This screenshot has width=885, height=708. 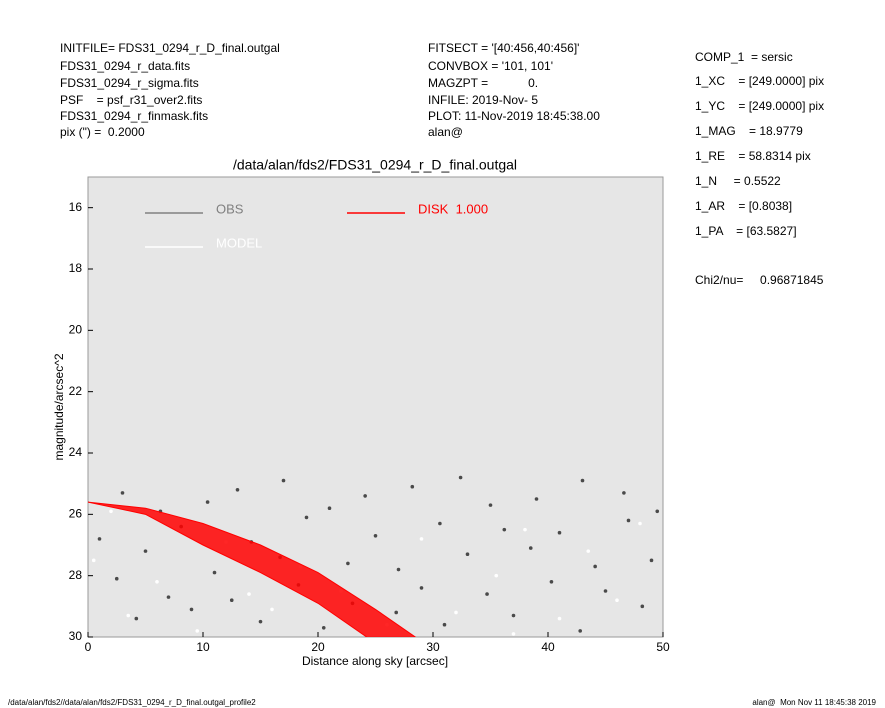 What do you see at coordinates (203, 647) in the screenshot?
I see `x-tick-label: 10` at bounding box center [203, 647].